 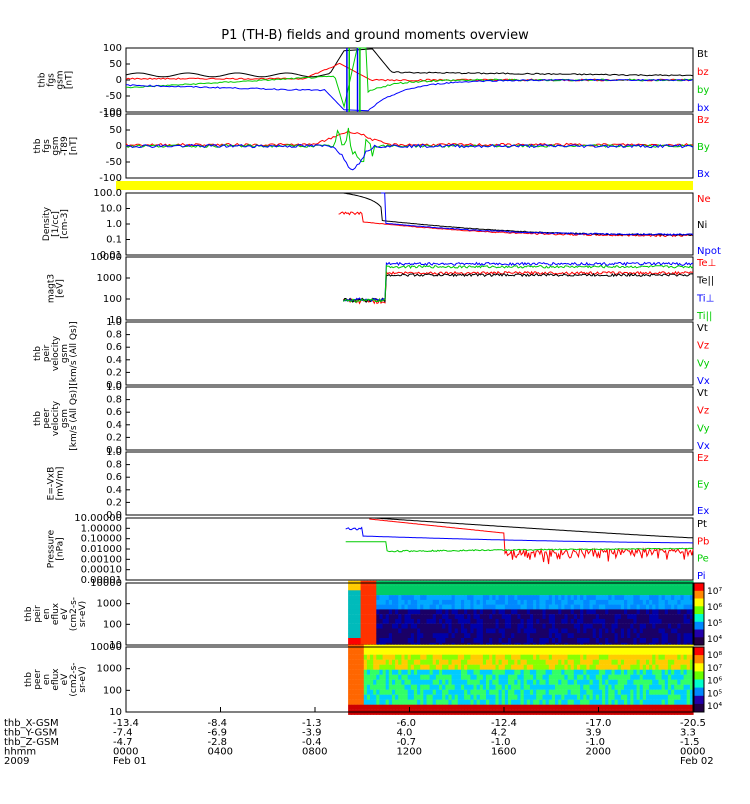 I want to click on y-tick-label: 1000, so click(x=109, y=278).